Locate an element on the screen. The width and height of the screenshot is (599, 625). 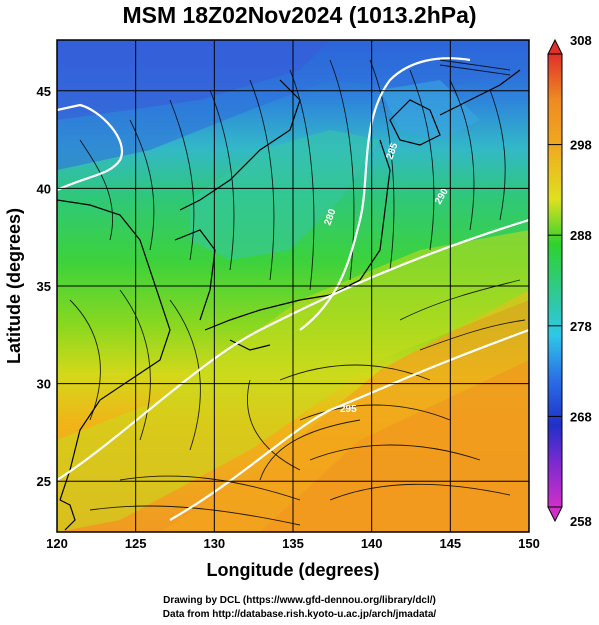
colorbar: 308 298 288 278 268 258 is located at coordinates (569, 281).